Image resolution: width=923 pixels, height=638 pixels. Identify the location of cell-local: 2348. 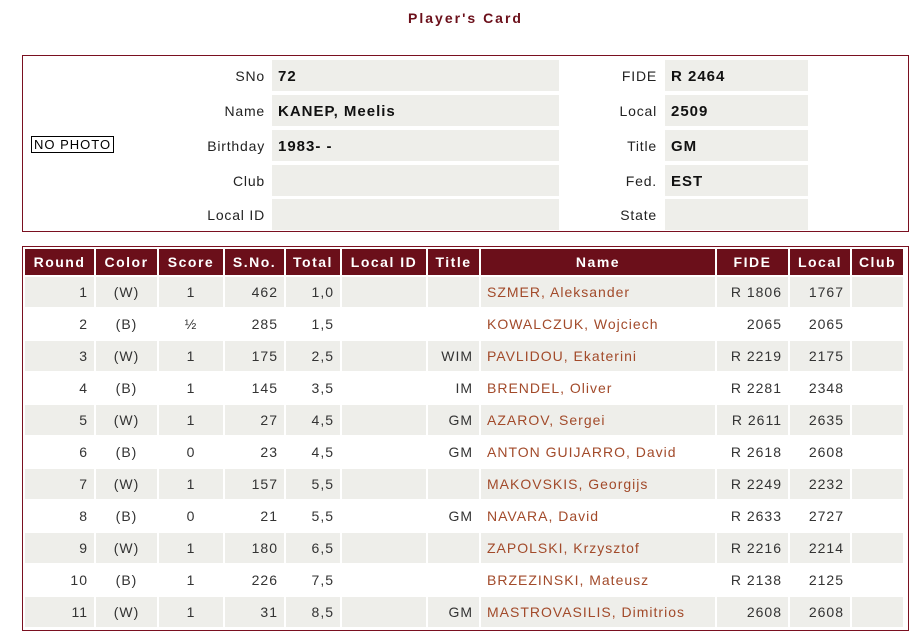
(820, 388).